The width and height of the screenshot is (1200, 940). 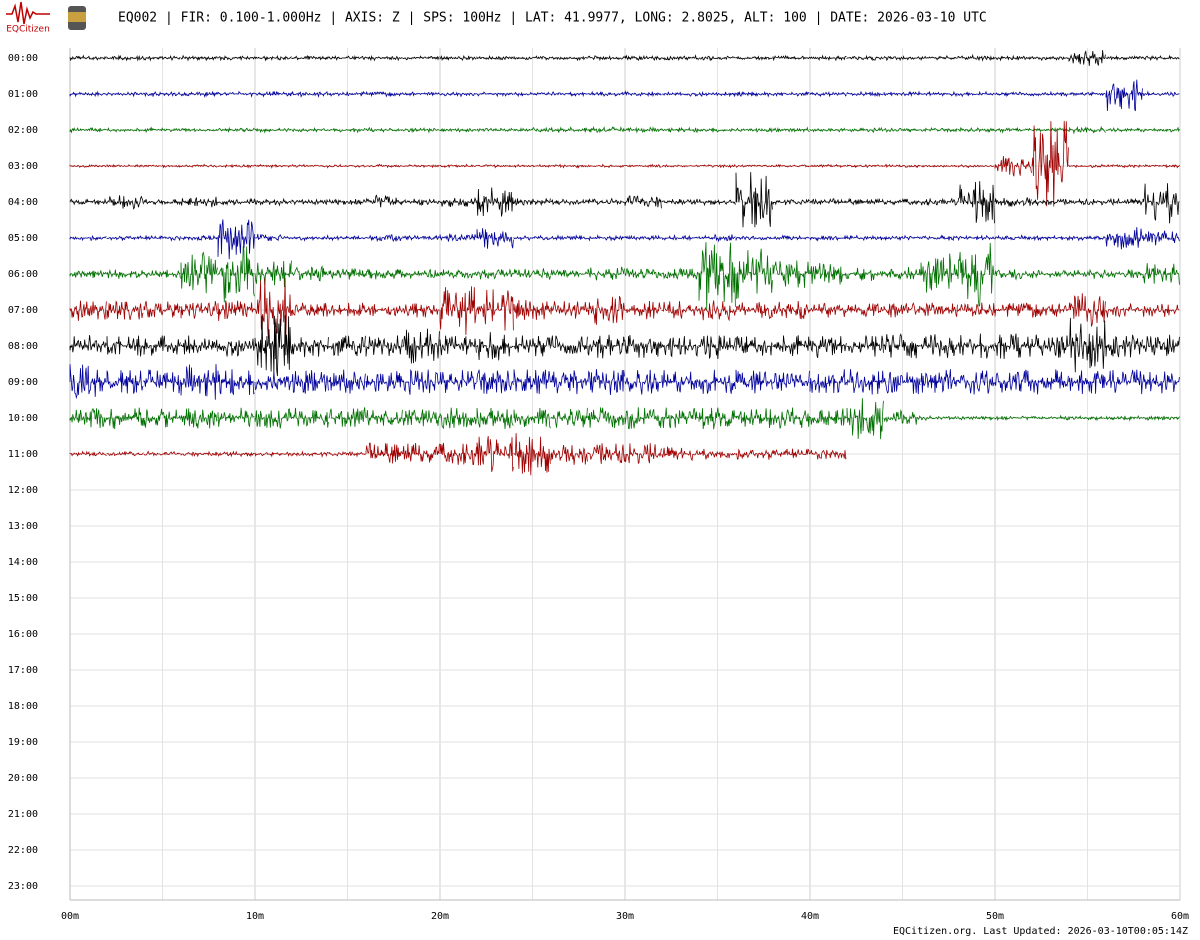 What do you see at coordinates (23, 310) in the screenshot?
I see `y-tick-label: 07:00` at bounding box center [23, 310].